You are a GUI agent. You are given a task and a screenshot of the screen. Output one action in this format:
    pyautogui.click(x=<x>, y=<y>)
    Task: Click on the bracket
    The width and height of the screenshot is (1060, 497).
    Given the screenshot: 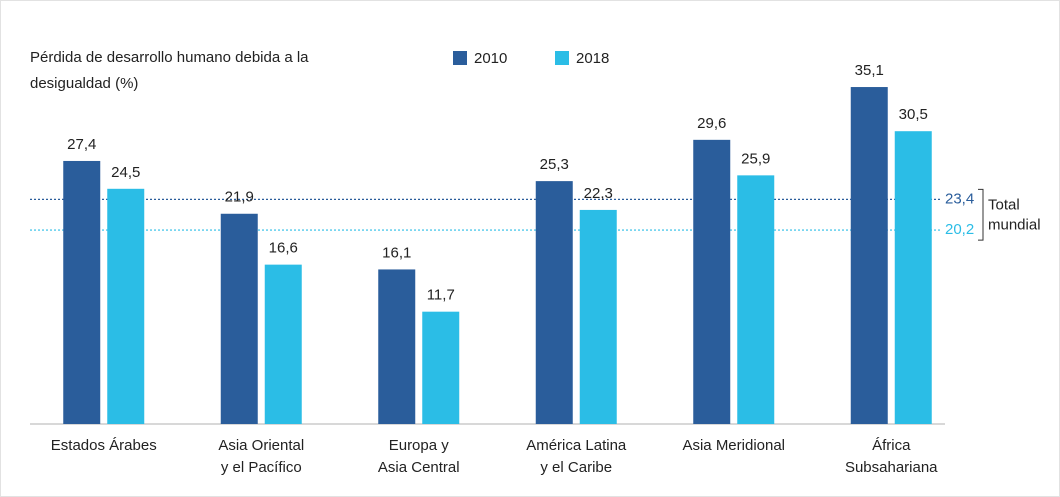 What is the action you would take?
    pyautogui.click(x=981, y=214)
    